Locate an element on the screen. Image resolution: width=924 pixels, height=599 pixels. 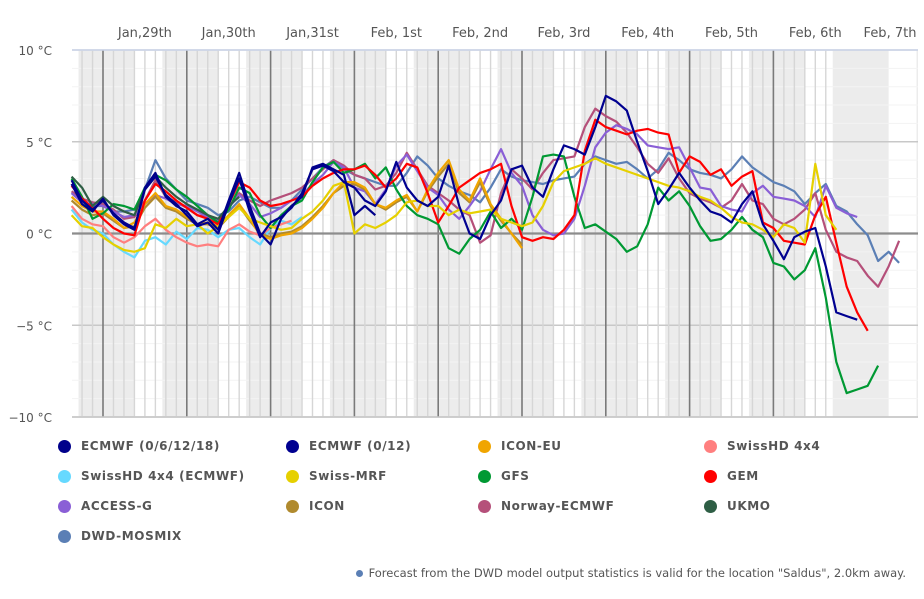
x-tick-label: Feb, 7th is located at coordinates (890, 33).